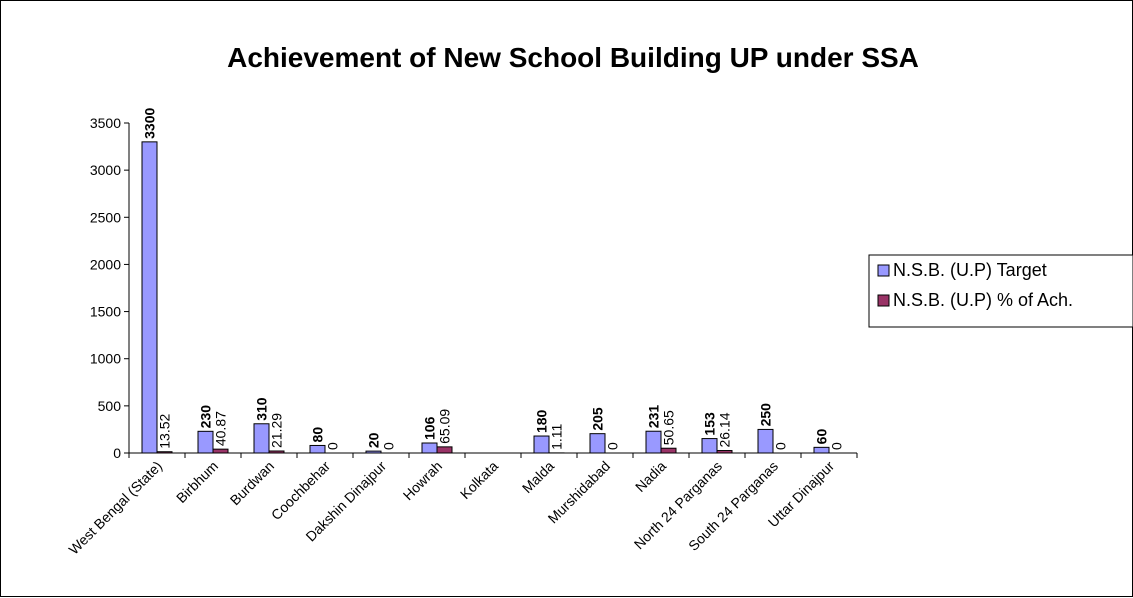  What do you see at coordinates (221, 428) in the screenshot?
I see `data-label-achievement: 40.87` at bounding box center [221, 428].